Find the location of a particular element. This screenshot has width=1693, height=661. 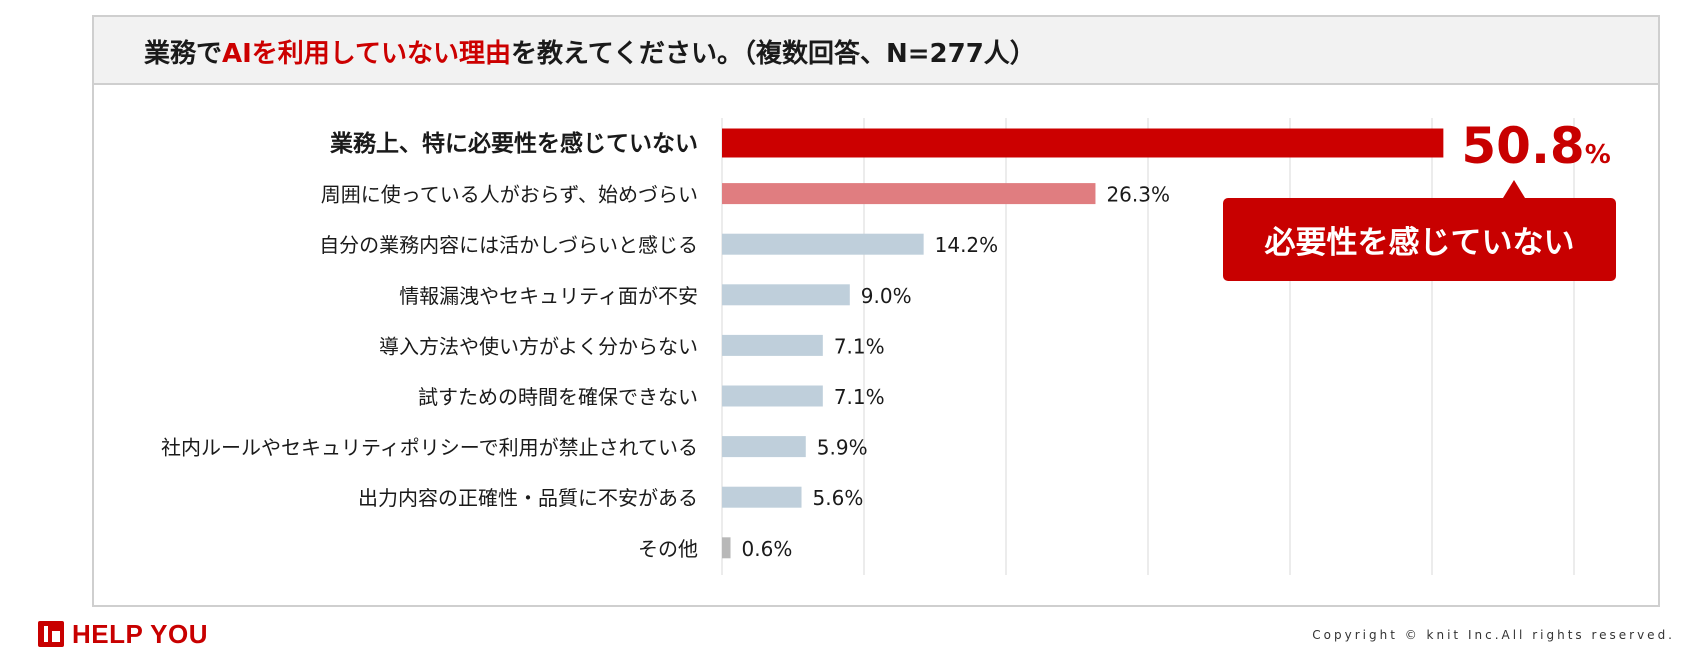

title-prefix: 業務で is located at coordinates (183, 54).